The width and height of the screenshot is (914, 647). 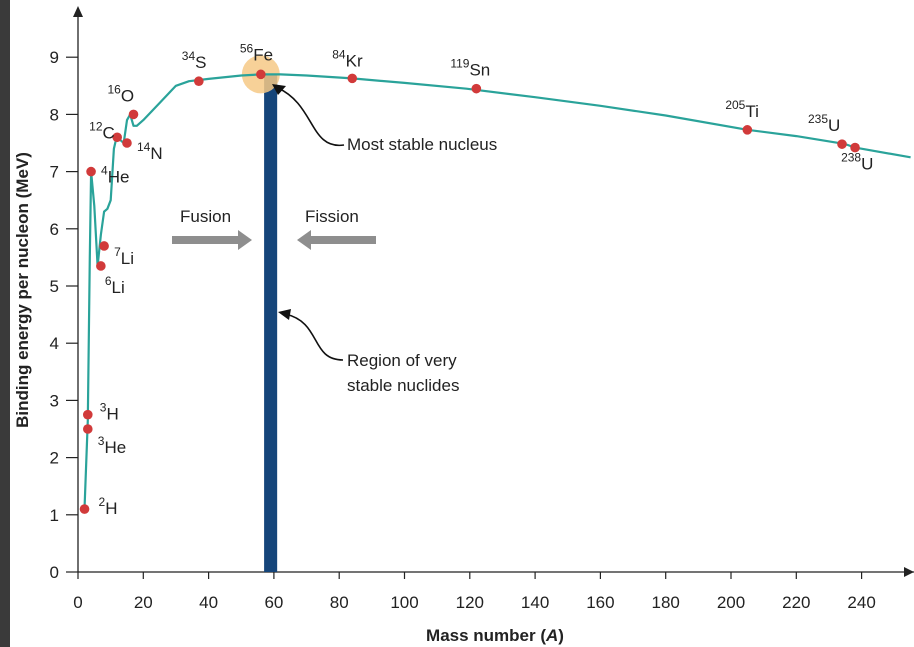 I want to click on data-point-6li, so click(x=101, y=266).